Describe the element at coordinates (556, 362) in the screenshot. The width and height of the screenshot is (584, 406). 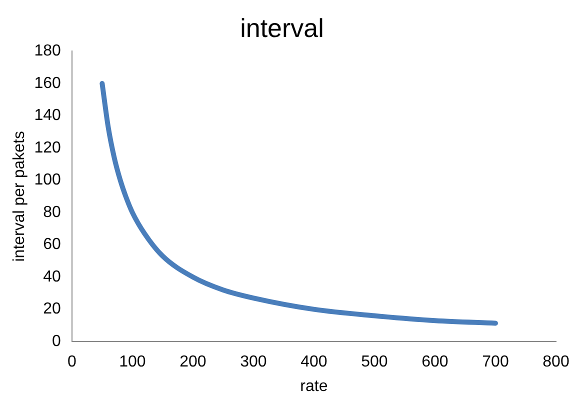
I see `x-tick-label: 800` at that location.